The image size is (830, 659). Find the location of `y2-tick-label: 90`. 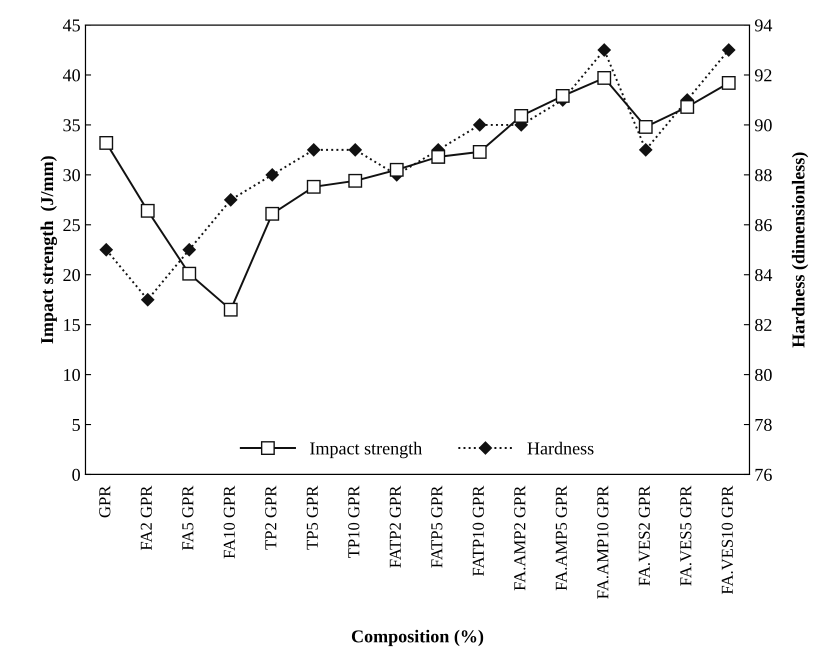

y2-tick-label: 90 is located at coordinates (763, 125).